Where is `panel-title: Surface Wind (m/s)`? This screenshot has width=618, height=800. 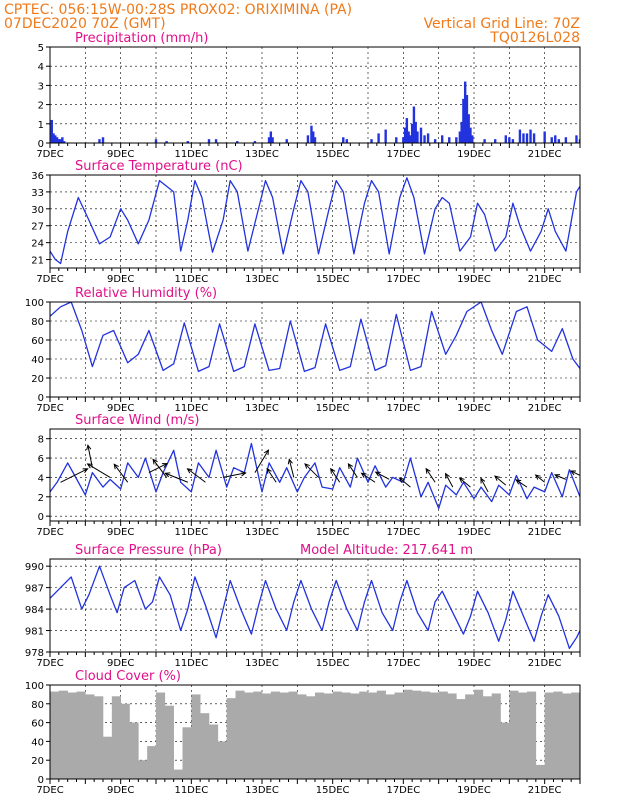
panel-title: Surface Wind (m/s) is located at coordinates (137, 420).